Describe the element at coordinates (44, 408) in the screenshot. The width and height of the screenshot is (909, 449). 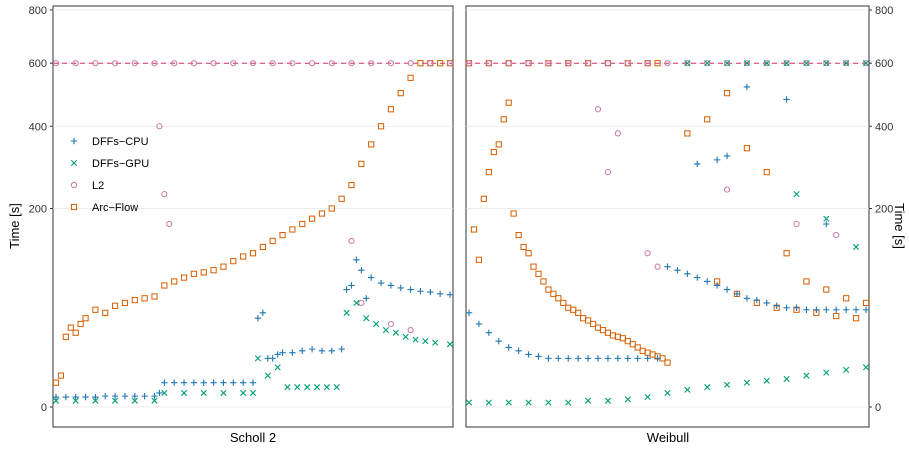
I see `y-tick-label: 0` at that location.